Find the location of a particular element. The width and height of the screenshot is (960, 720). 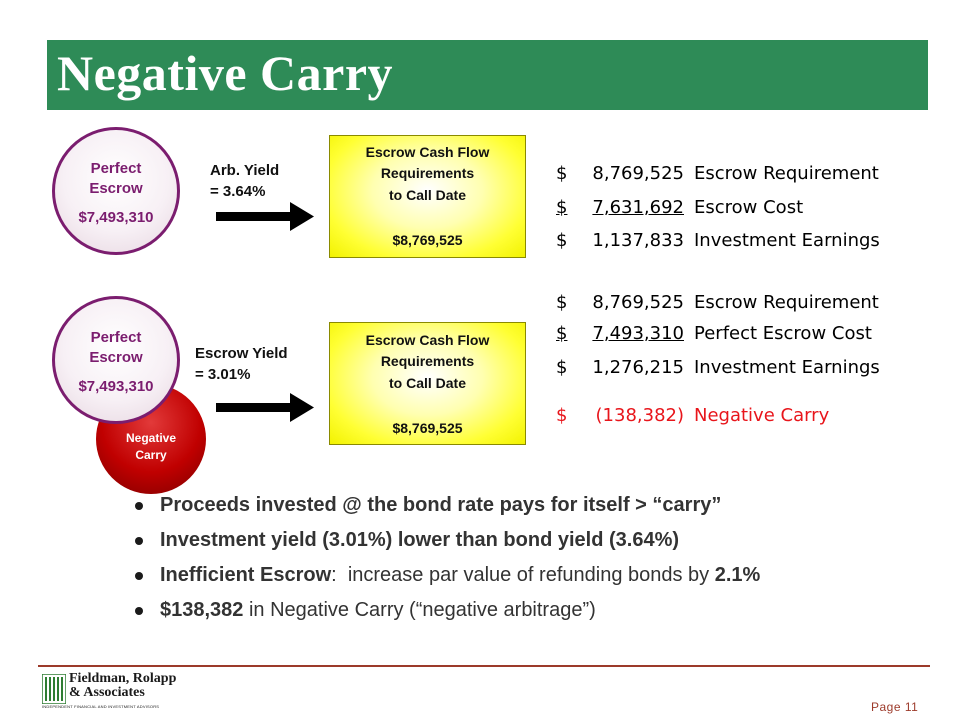

page-number: Page 11 is located at coordinates (895, 707).